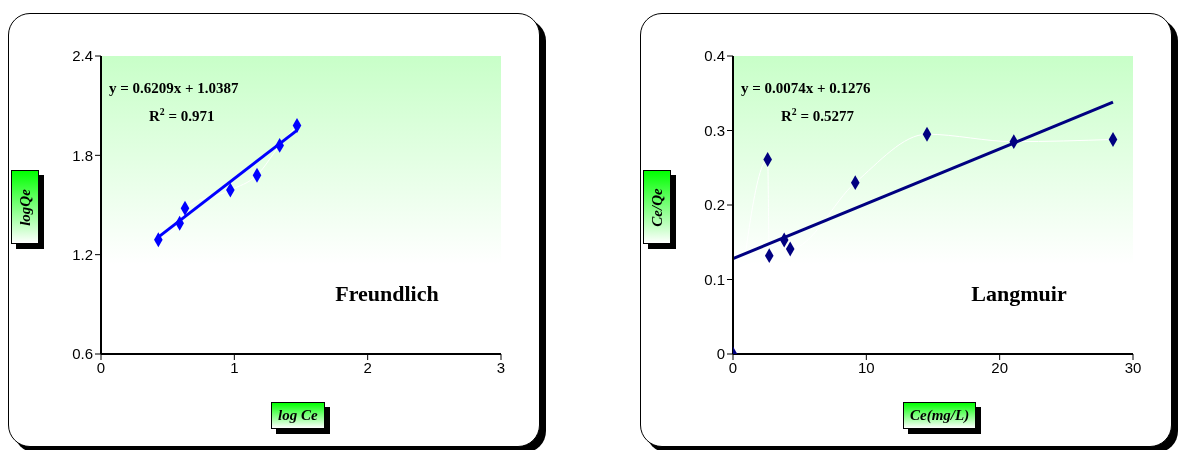 This screenshot has height=450, width=1184. I want to click on annotation: y = 0.0074x + 0.1276, so click(806, 88).